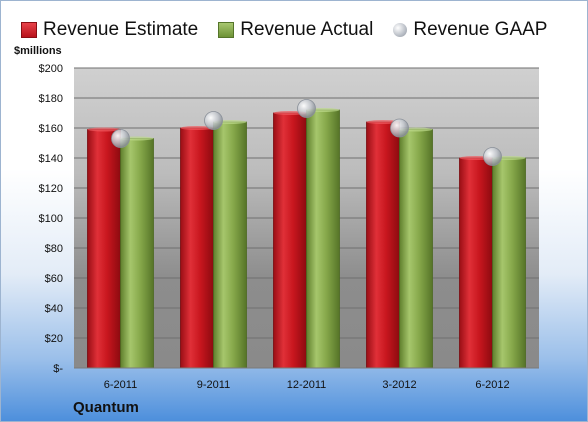  Describe the element at coordinates (226, 30) in the screenshot. I see `legend-swatch-actual` at that location.